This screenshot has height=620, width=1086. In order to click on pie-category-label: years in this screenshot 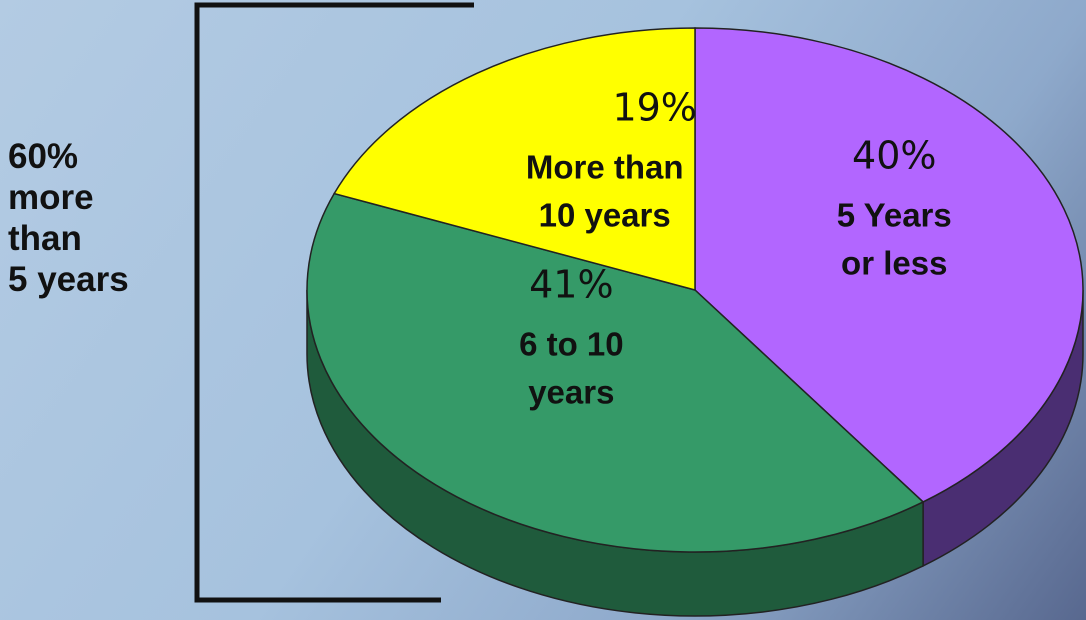, I will do `click(571, 392)`.